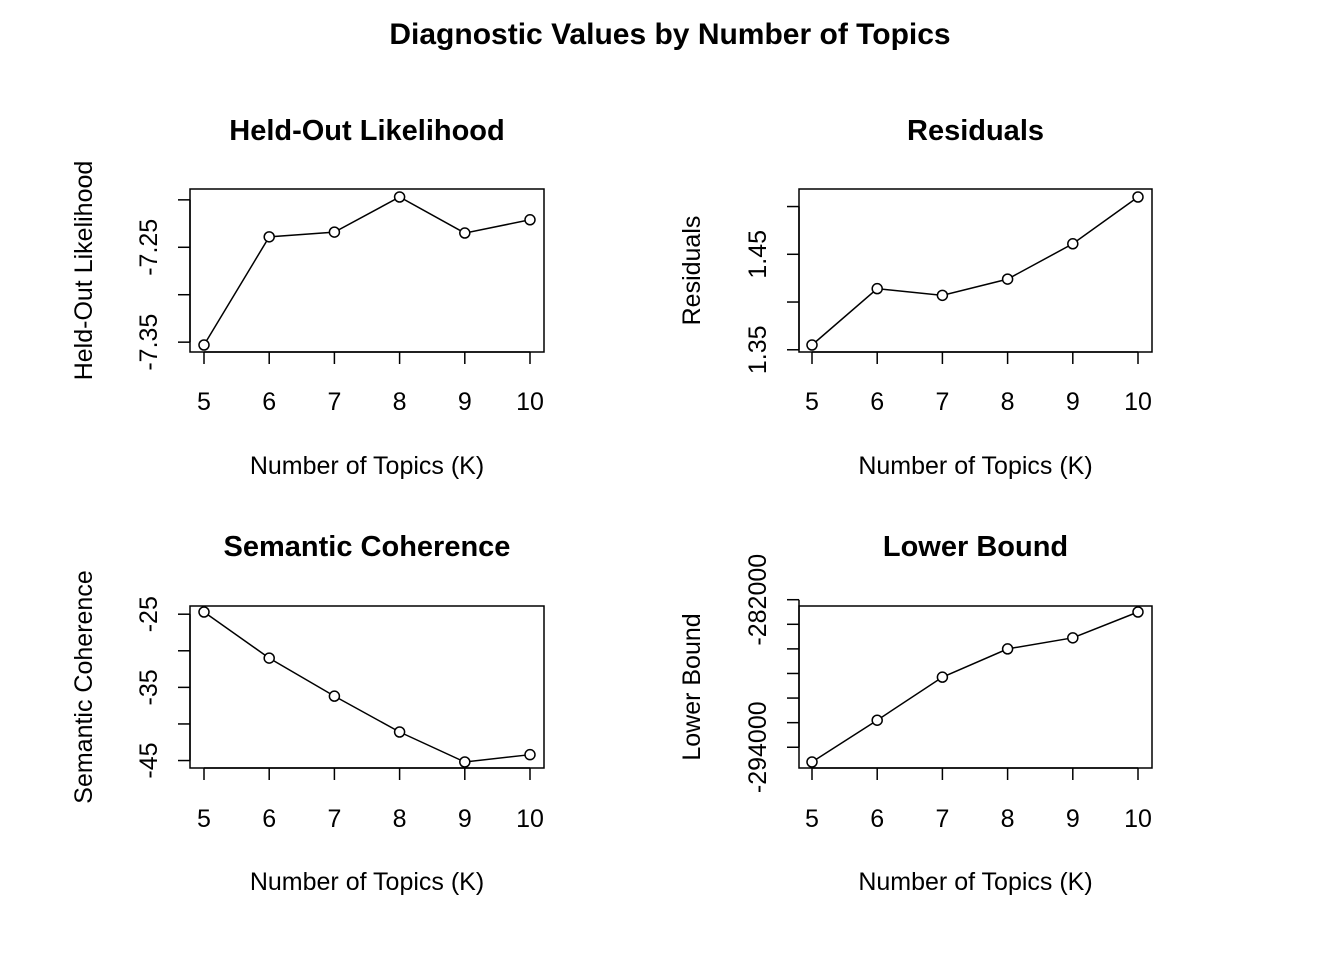 The image size is (1344, 960). What do you see at coordinates (758, 349) in the screenshot?
I see `y-tick-label: 1.35` at bounding box center [758, 349].